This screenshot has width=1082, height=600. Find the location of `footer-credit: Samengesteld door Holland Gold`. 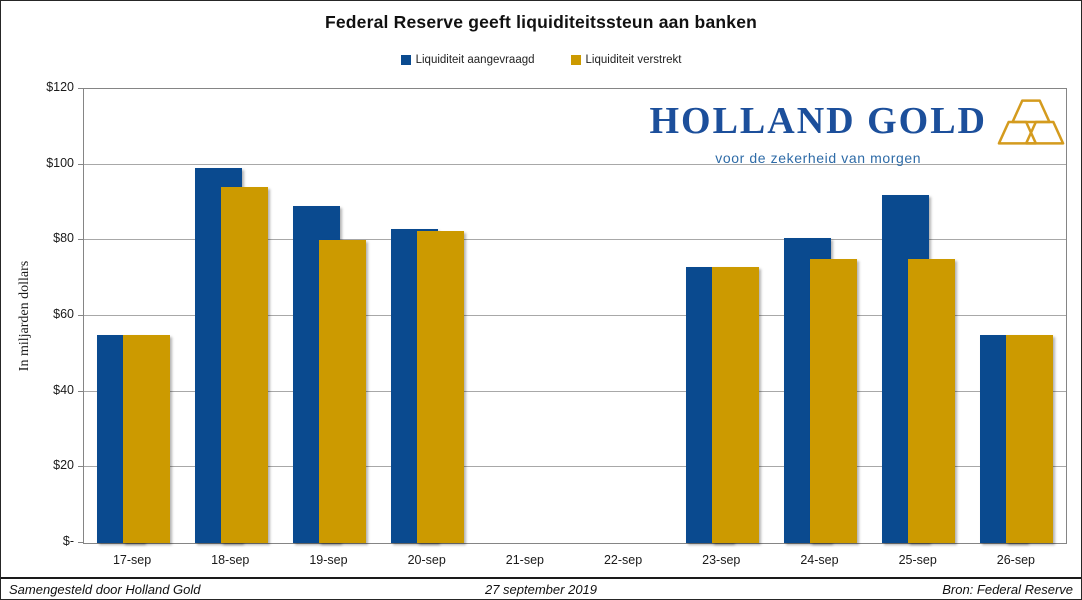

footer-credit: Samengesteld door Holland Gold is located at coordinates (105, 589).